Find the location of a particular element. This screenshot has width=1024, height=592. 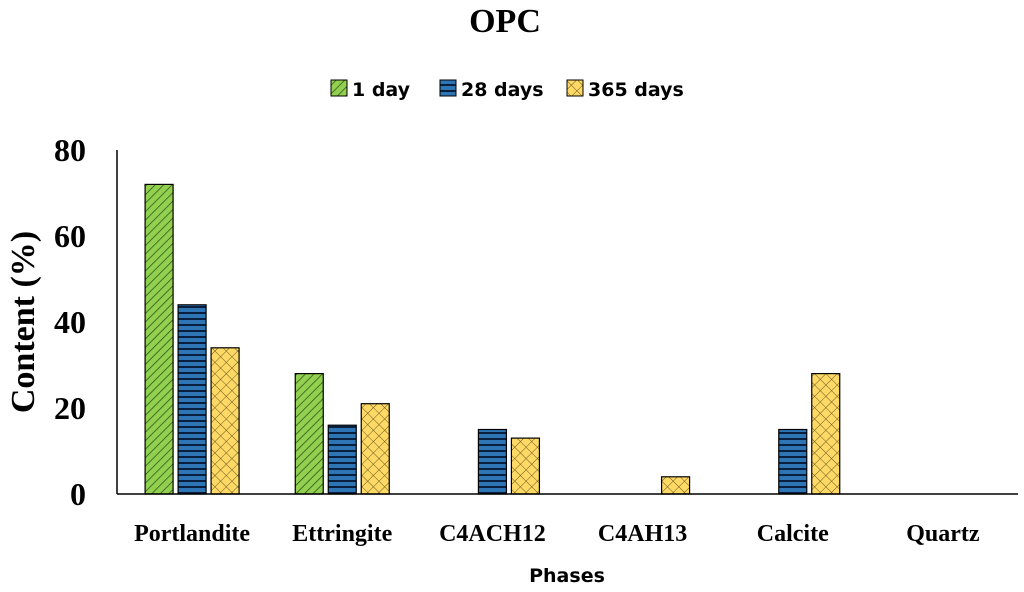

bar-portlandite-1-day is located at coordinates (159, 339).